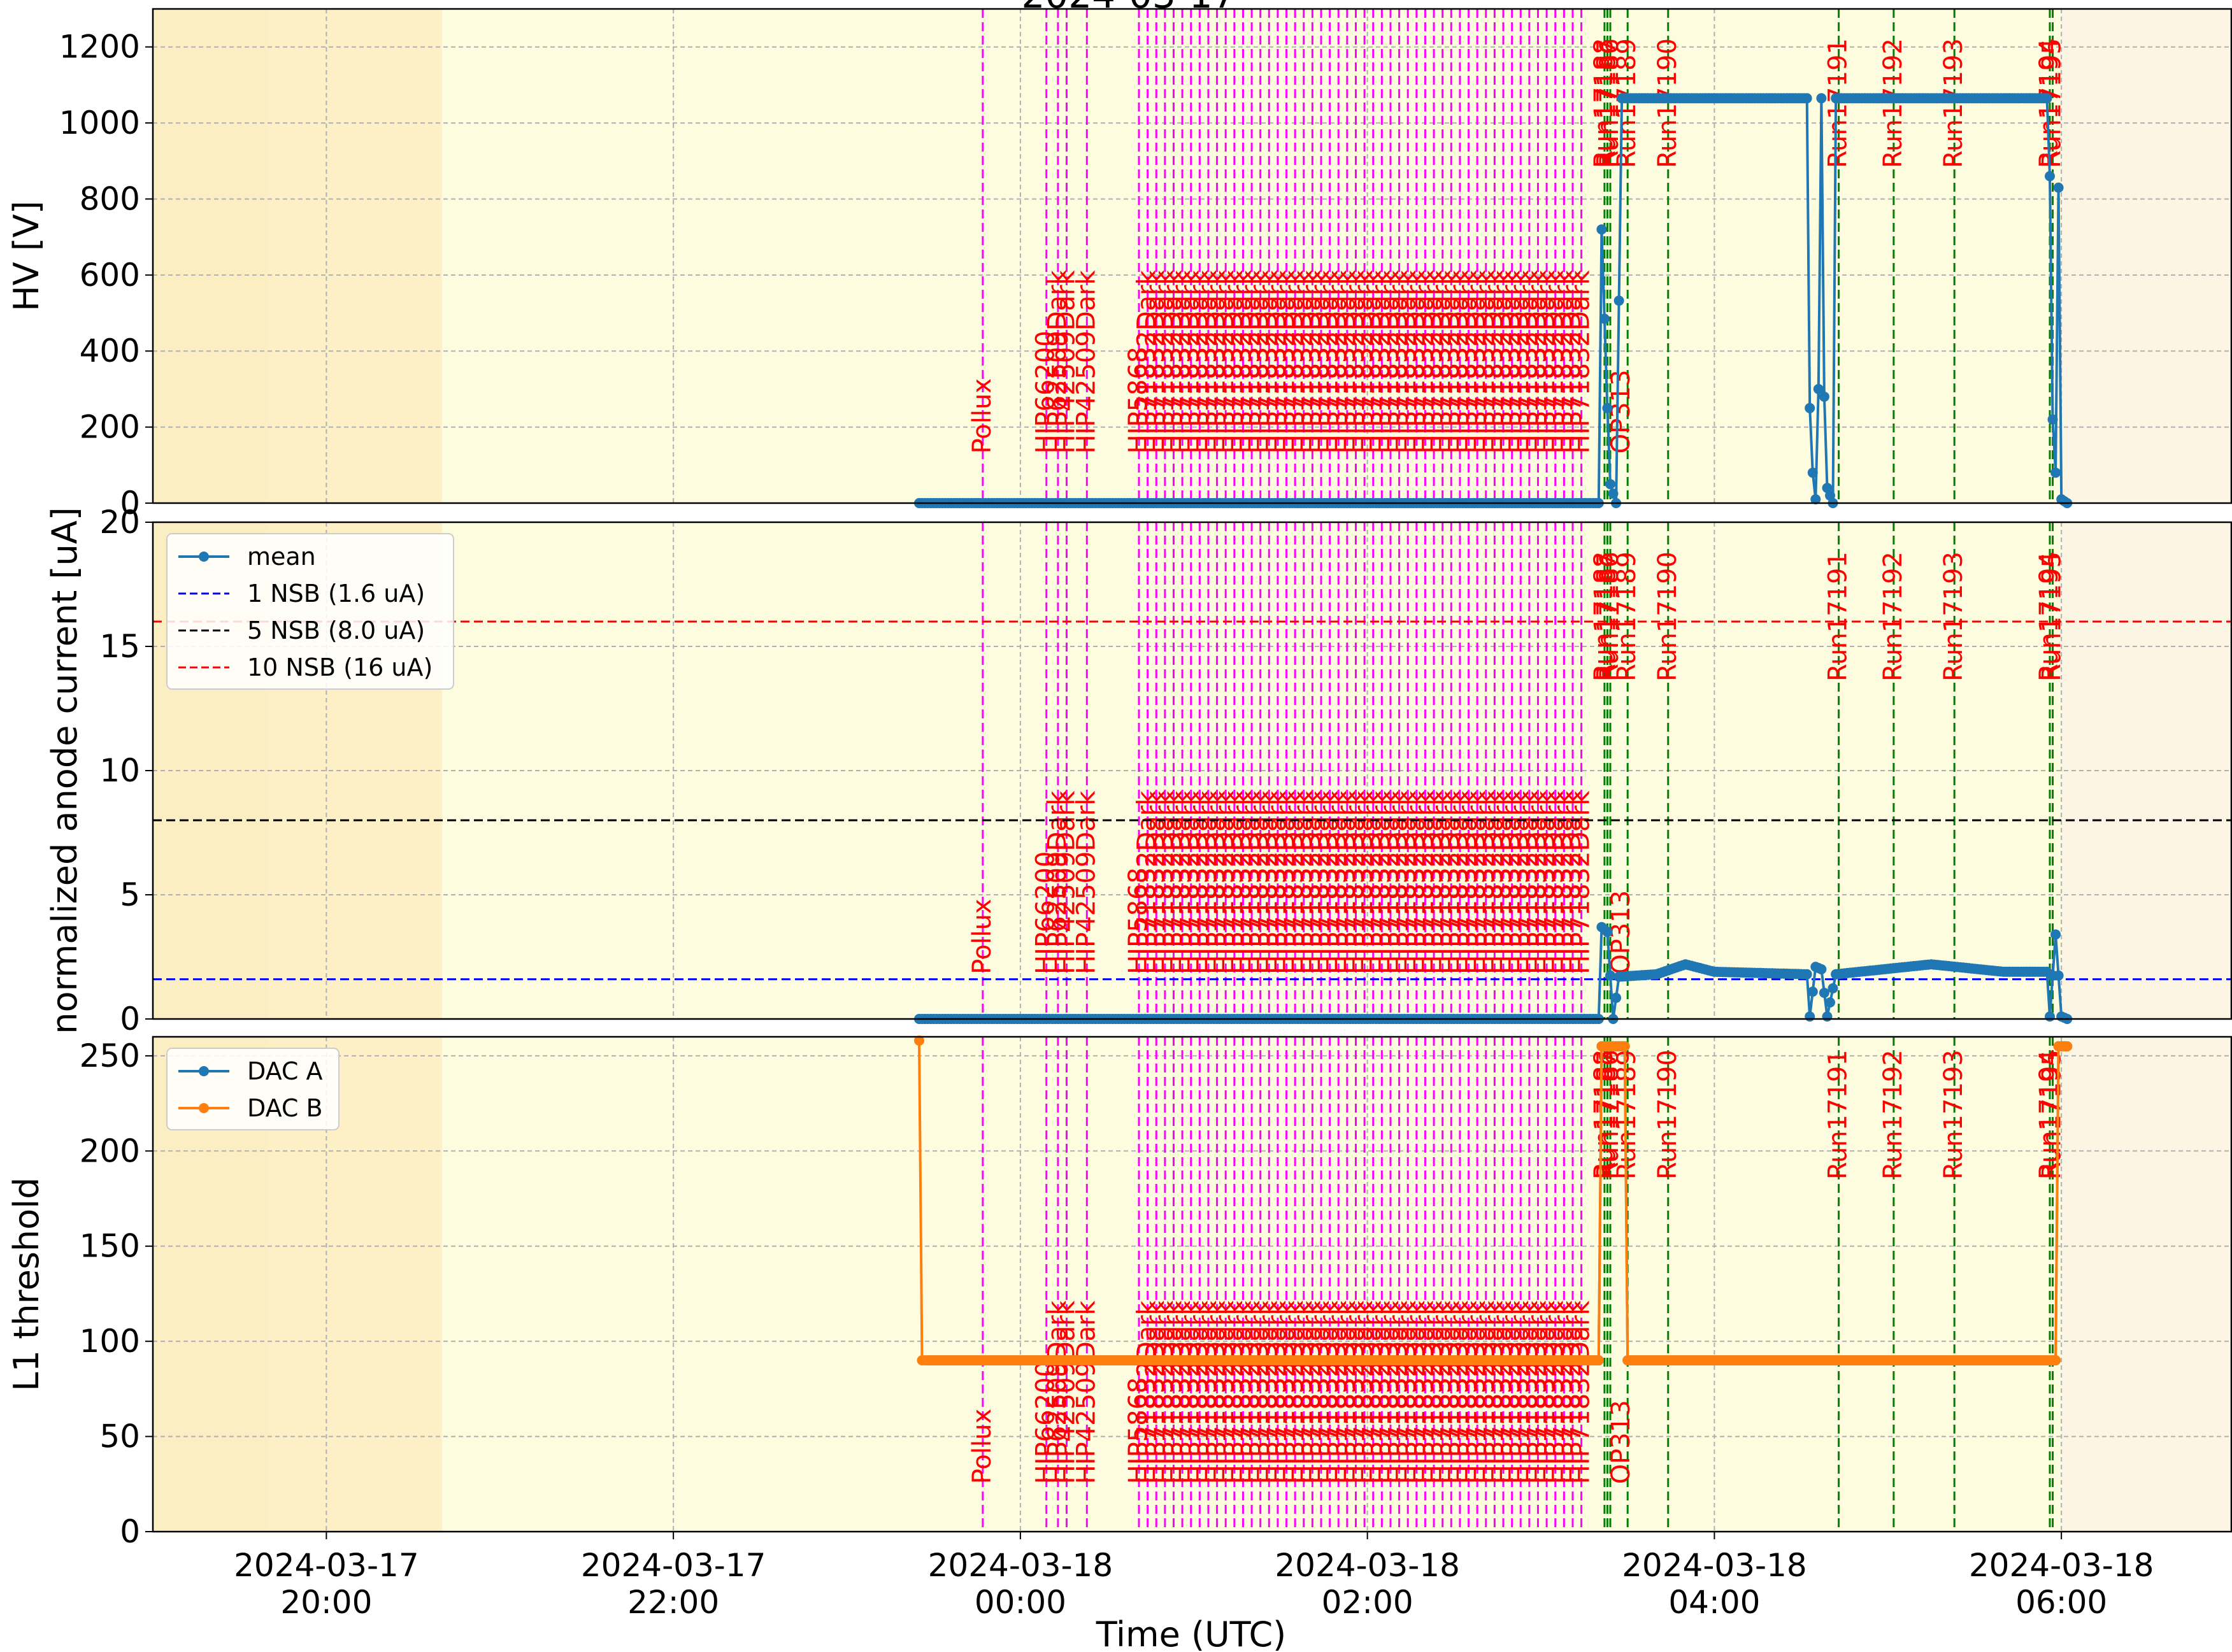 This screenshot has height=1652, width=2232. I want to click on run-label: Run17188, so click(1604, 617).